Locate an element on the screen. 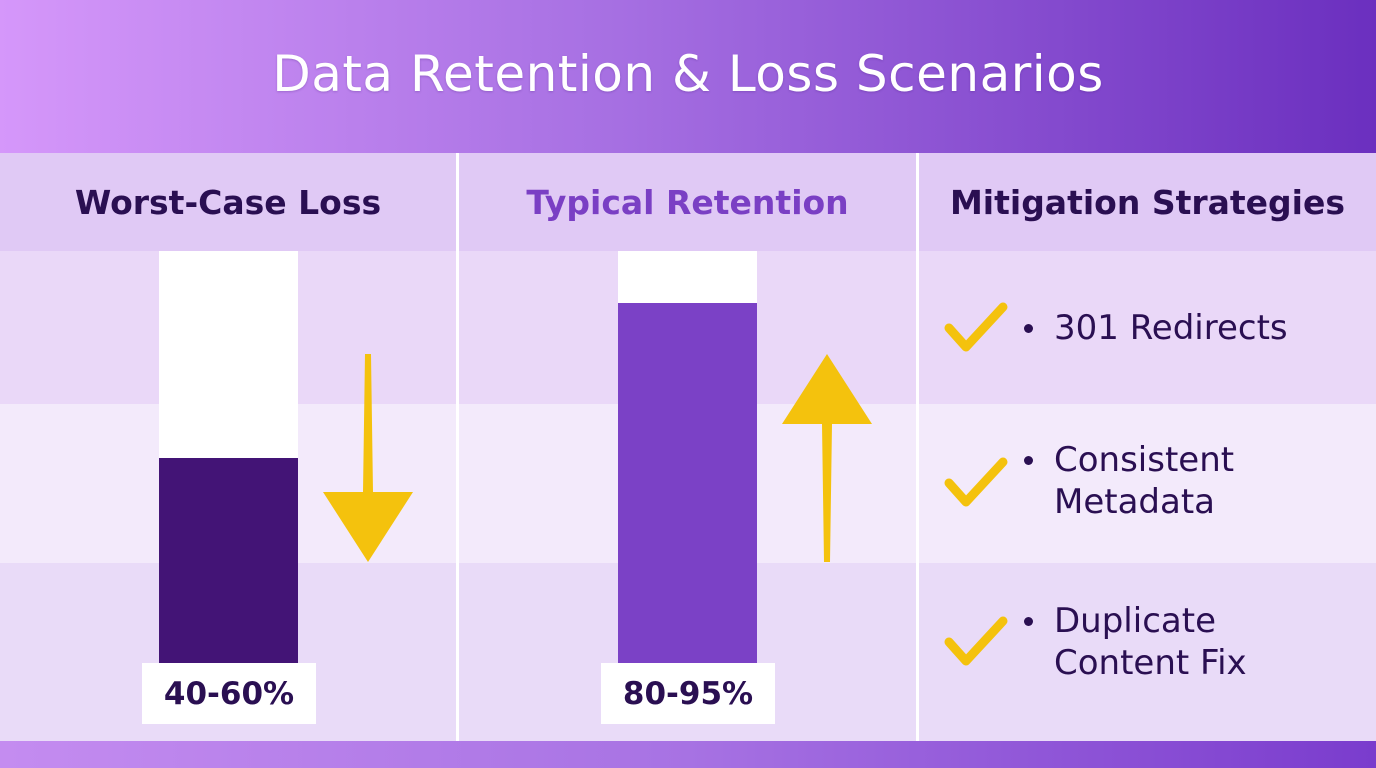 This screenshot has width=1376, height=768. mitigation-item-metadata: Consistent Metadata is located at coordinates (1144, 481).